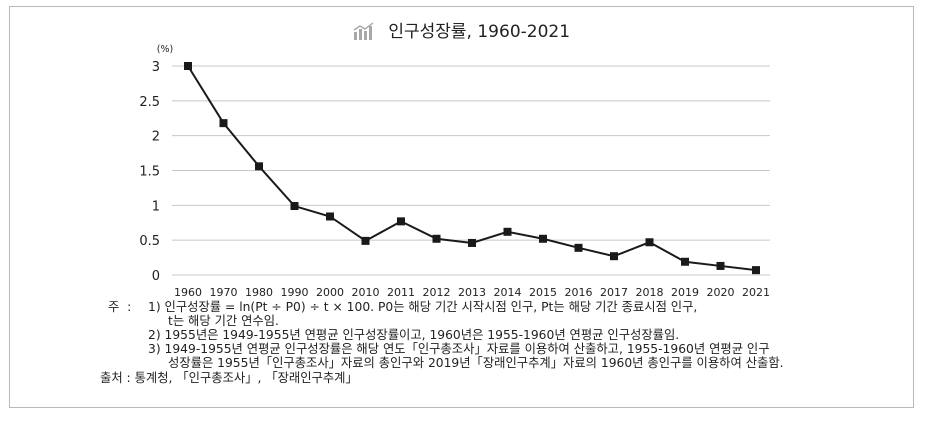  I want to click on x-tick-label: 2013, so click(472, 292).